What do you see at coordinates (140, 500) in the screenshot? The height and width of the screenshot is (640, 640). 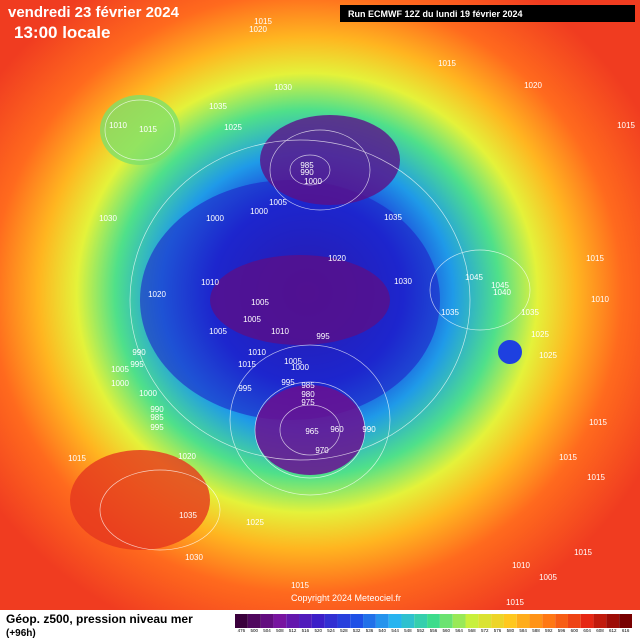 I see `high` at bounding box center [140, 500].